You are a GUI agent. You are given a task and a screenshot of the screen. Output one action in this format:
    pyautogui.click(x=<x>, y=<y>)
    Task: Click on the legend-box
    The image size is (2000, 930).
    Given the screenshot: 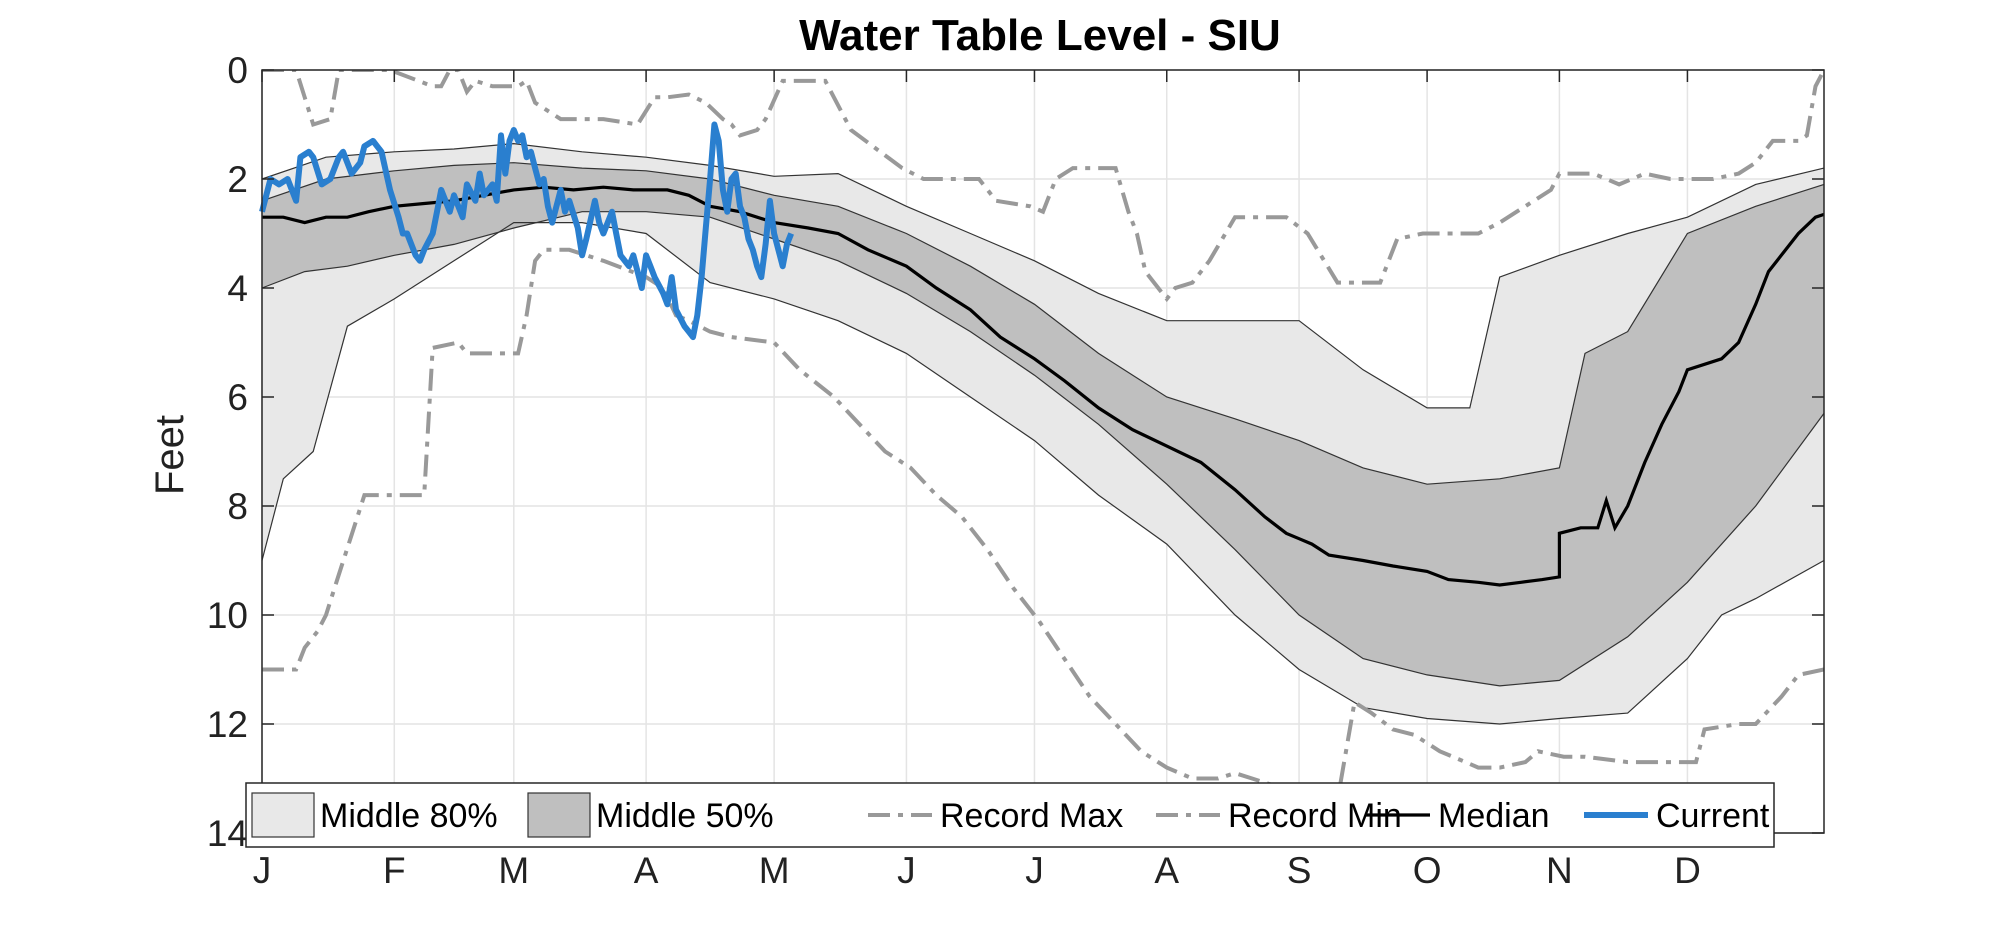 What is the action you would take?
    pyautogui.click(x=1010, y=815)
    